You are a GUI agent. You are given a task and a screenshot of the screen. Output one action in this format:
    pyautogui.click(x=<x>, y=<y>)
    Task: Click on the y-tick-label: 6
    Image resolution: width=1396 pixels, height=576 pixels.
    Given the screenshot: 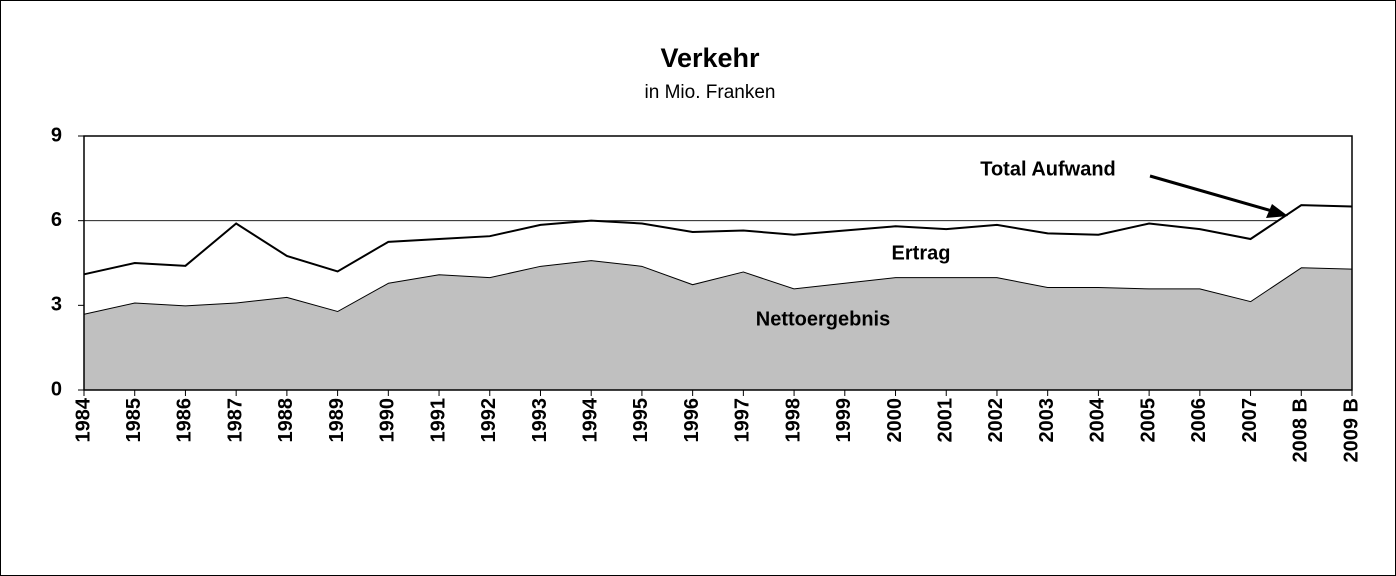 What is the action you would take?
    pyautogui.click(x=56, y=220)
    